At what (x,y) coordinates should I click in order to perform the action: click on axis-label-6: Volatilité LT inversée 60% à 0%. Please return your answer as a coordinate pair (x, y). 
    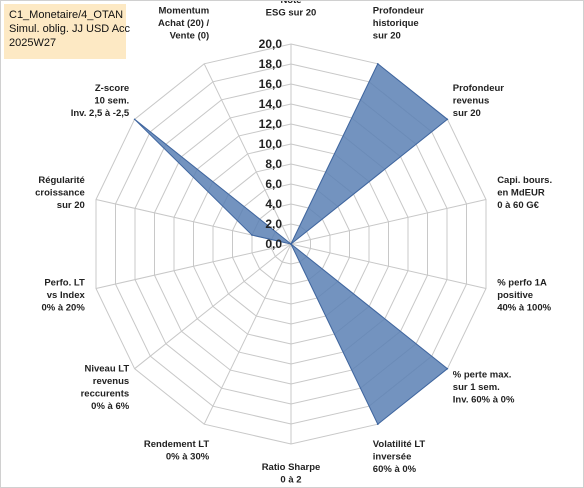
    Looking at the image, I should click on (399, 457).